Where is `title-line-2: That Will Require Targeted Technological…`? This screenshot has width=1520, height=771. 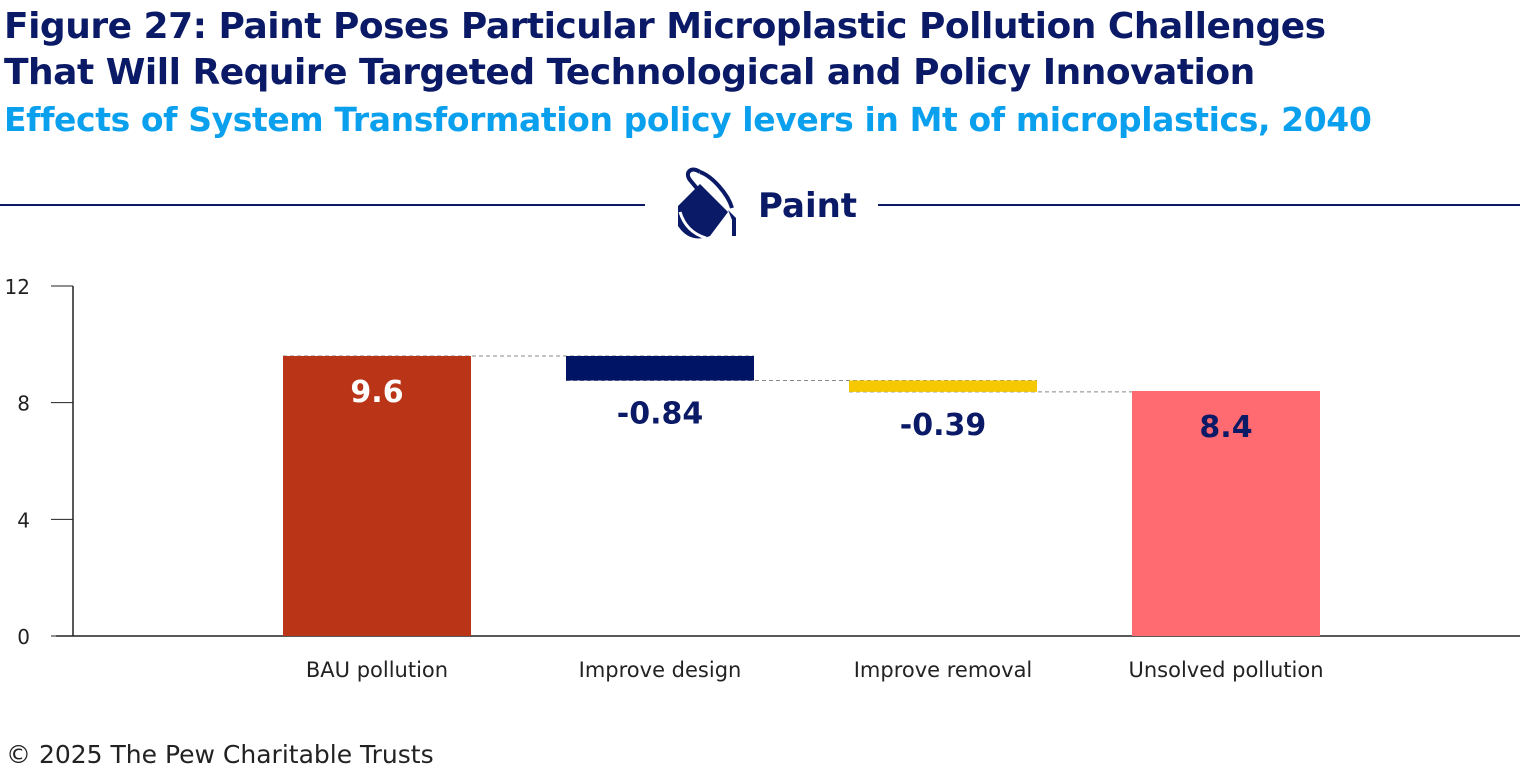 title-line-2: That Will Require Targeted Technological… is located at coordinates (629, 72).